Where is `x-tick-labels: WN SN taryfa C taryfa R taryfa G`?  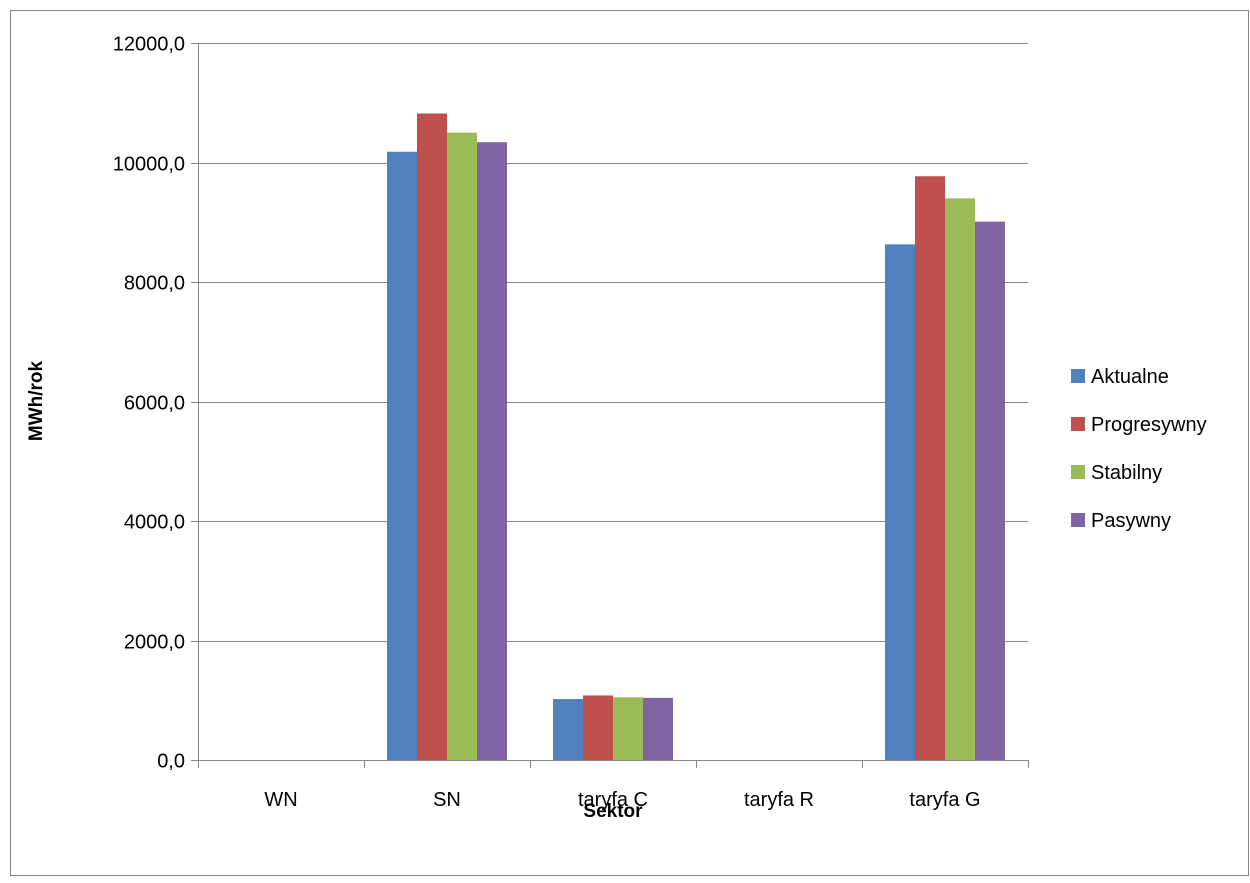
x-tick-labels: WN SN taryfa C taryfa R taryfa G is located at coordinates (622, 800).